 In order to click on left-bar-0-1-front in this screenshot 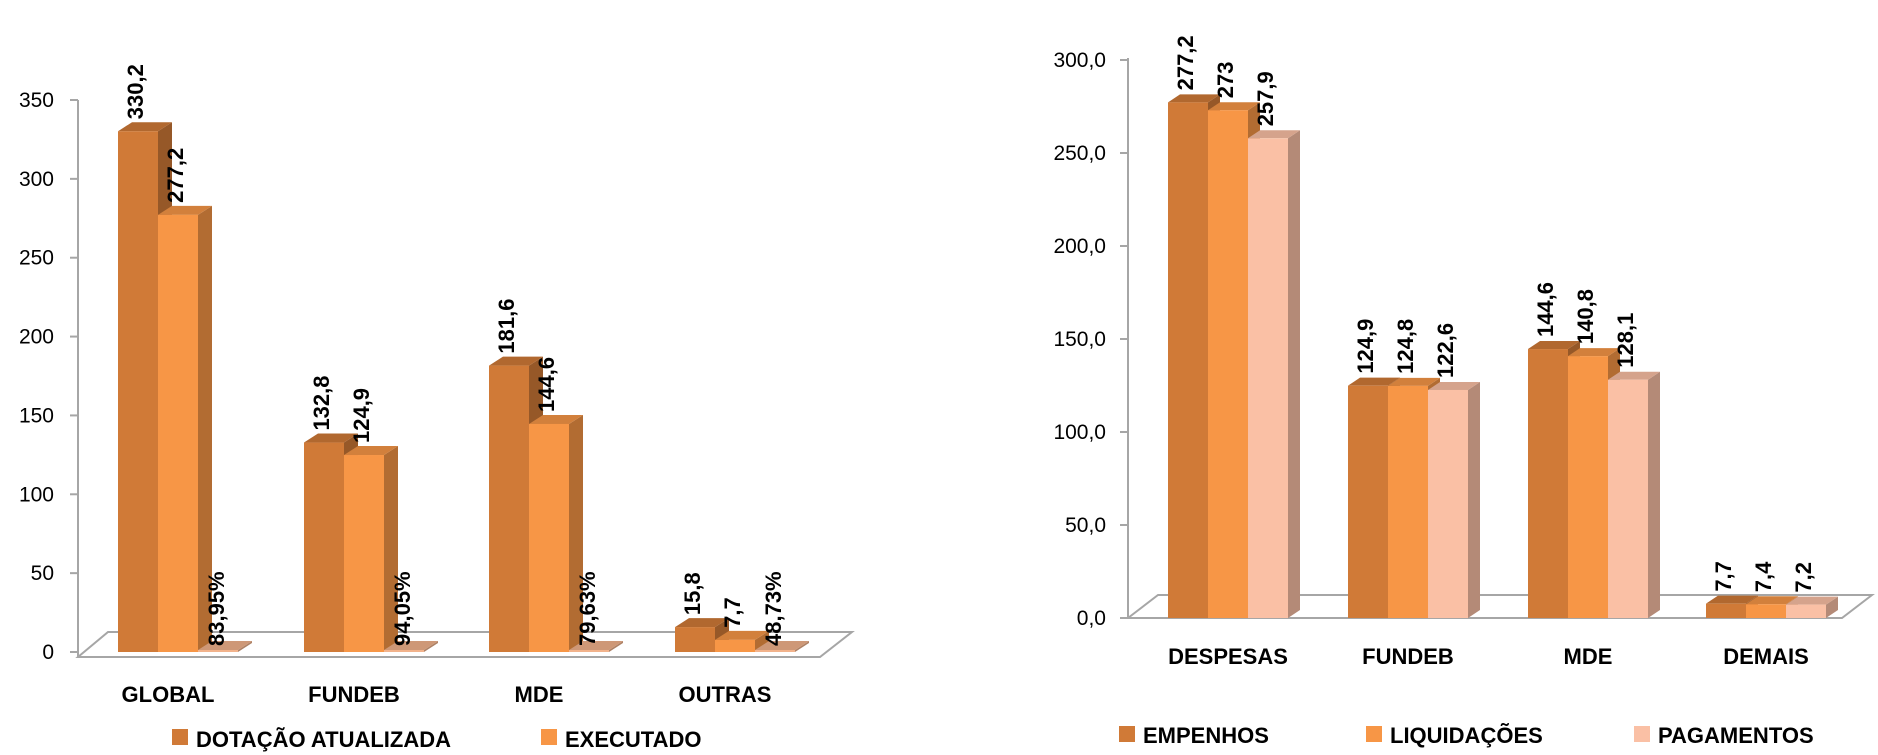, I will do `click(324, 547)`.